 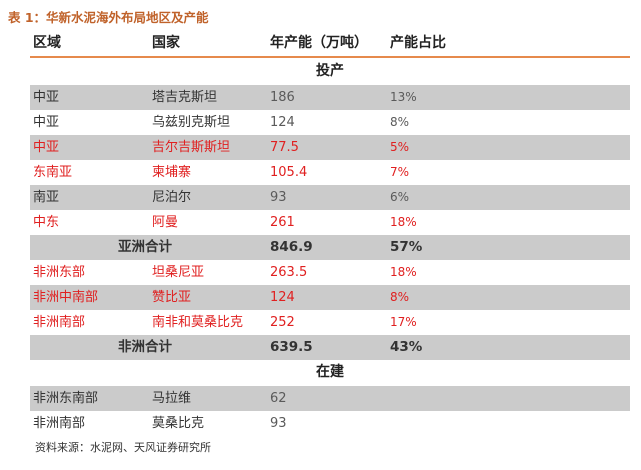 What do you see at coordinates (330, 71) in the screenshot?
I see `section-title: 投产` at bounding box center [330, 71].